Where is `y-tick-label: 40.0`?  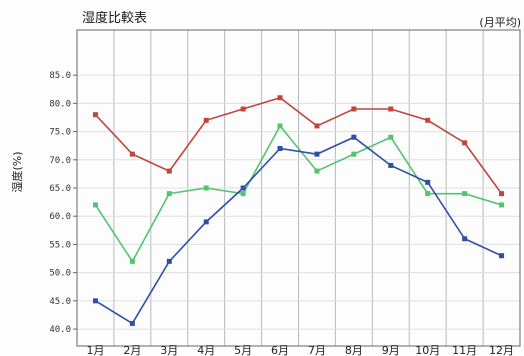
y-tick-label: 40.0 is located at coordinates (60, 330).